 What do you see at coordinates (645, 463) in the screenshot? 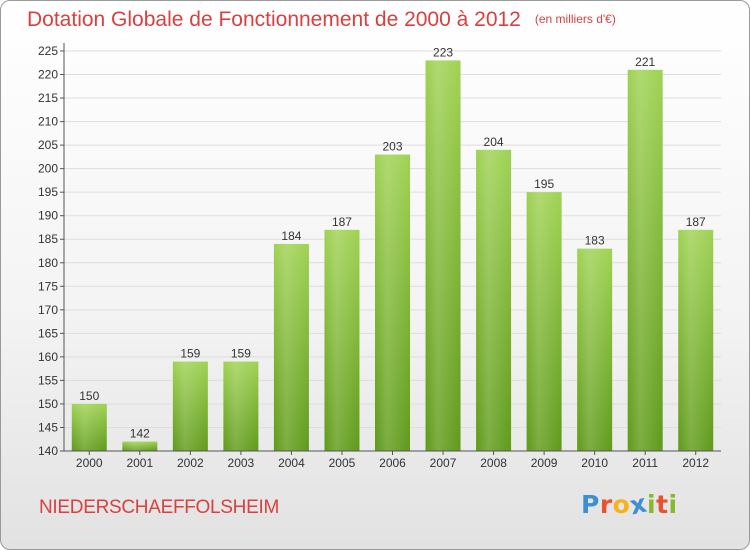
I see `x-tick-label: 2011` at bounding box center [645, 463].